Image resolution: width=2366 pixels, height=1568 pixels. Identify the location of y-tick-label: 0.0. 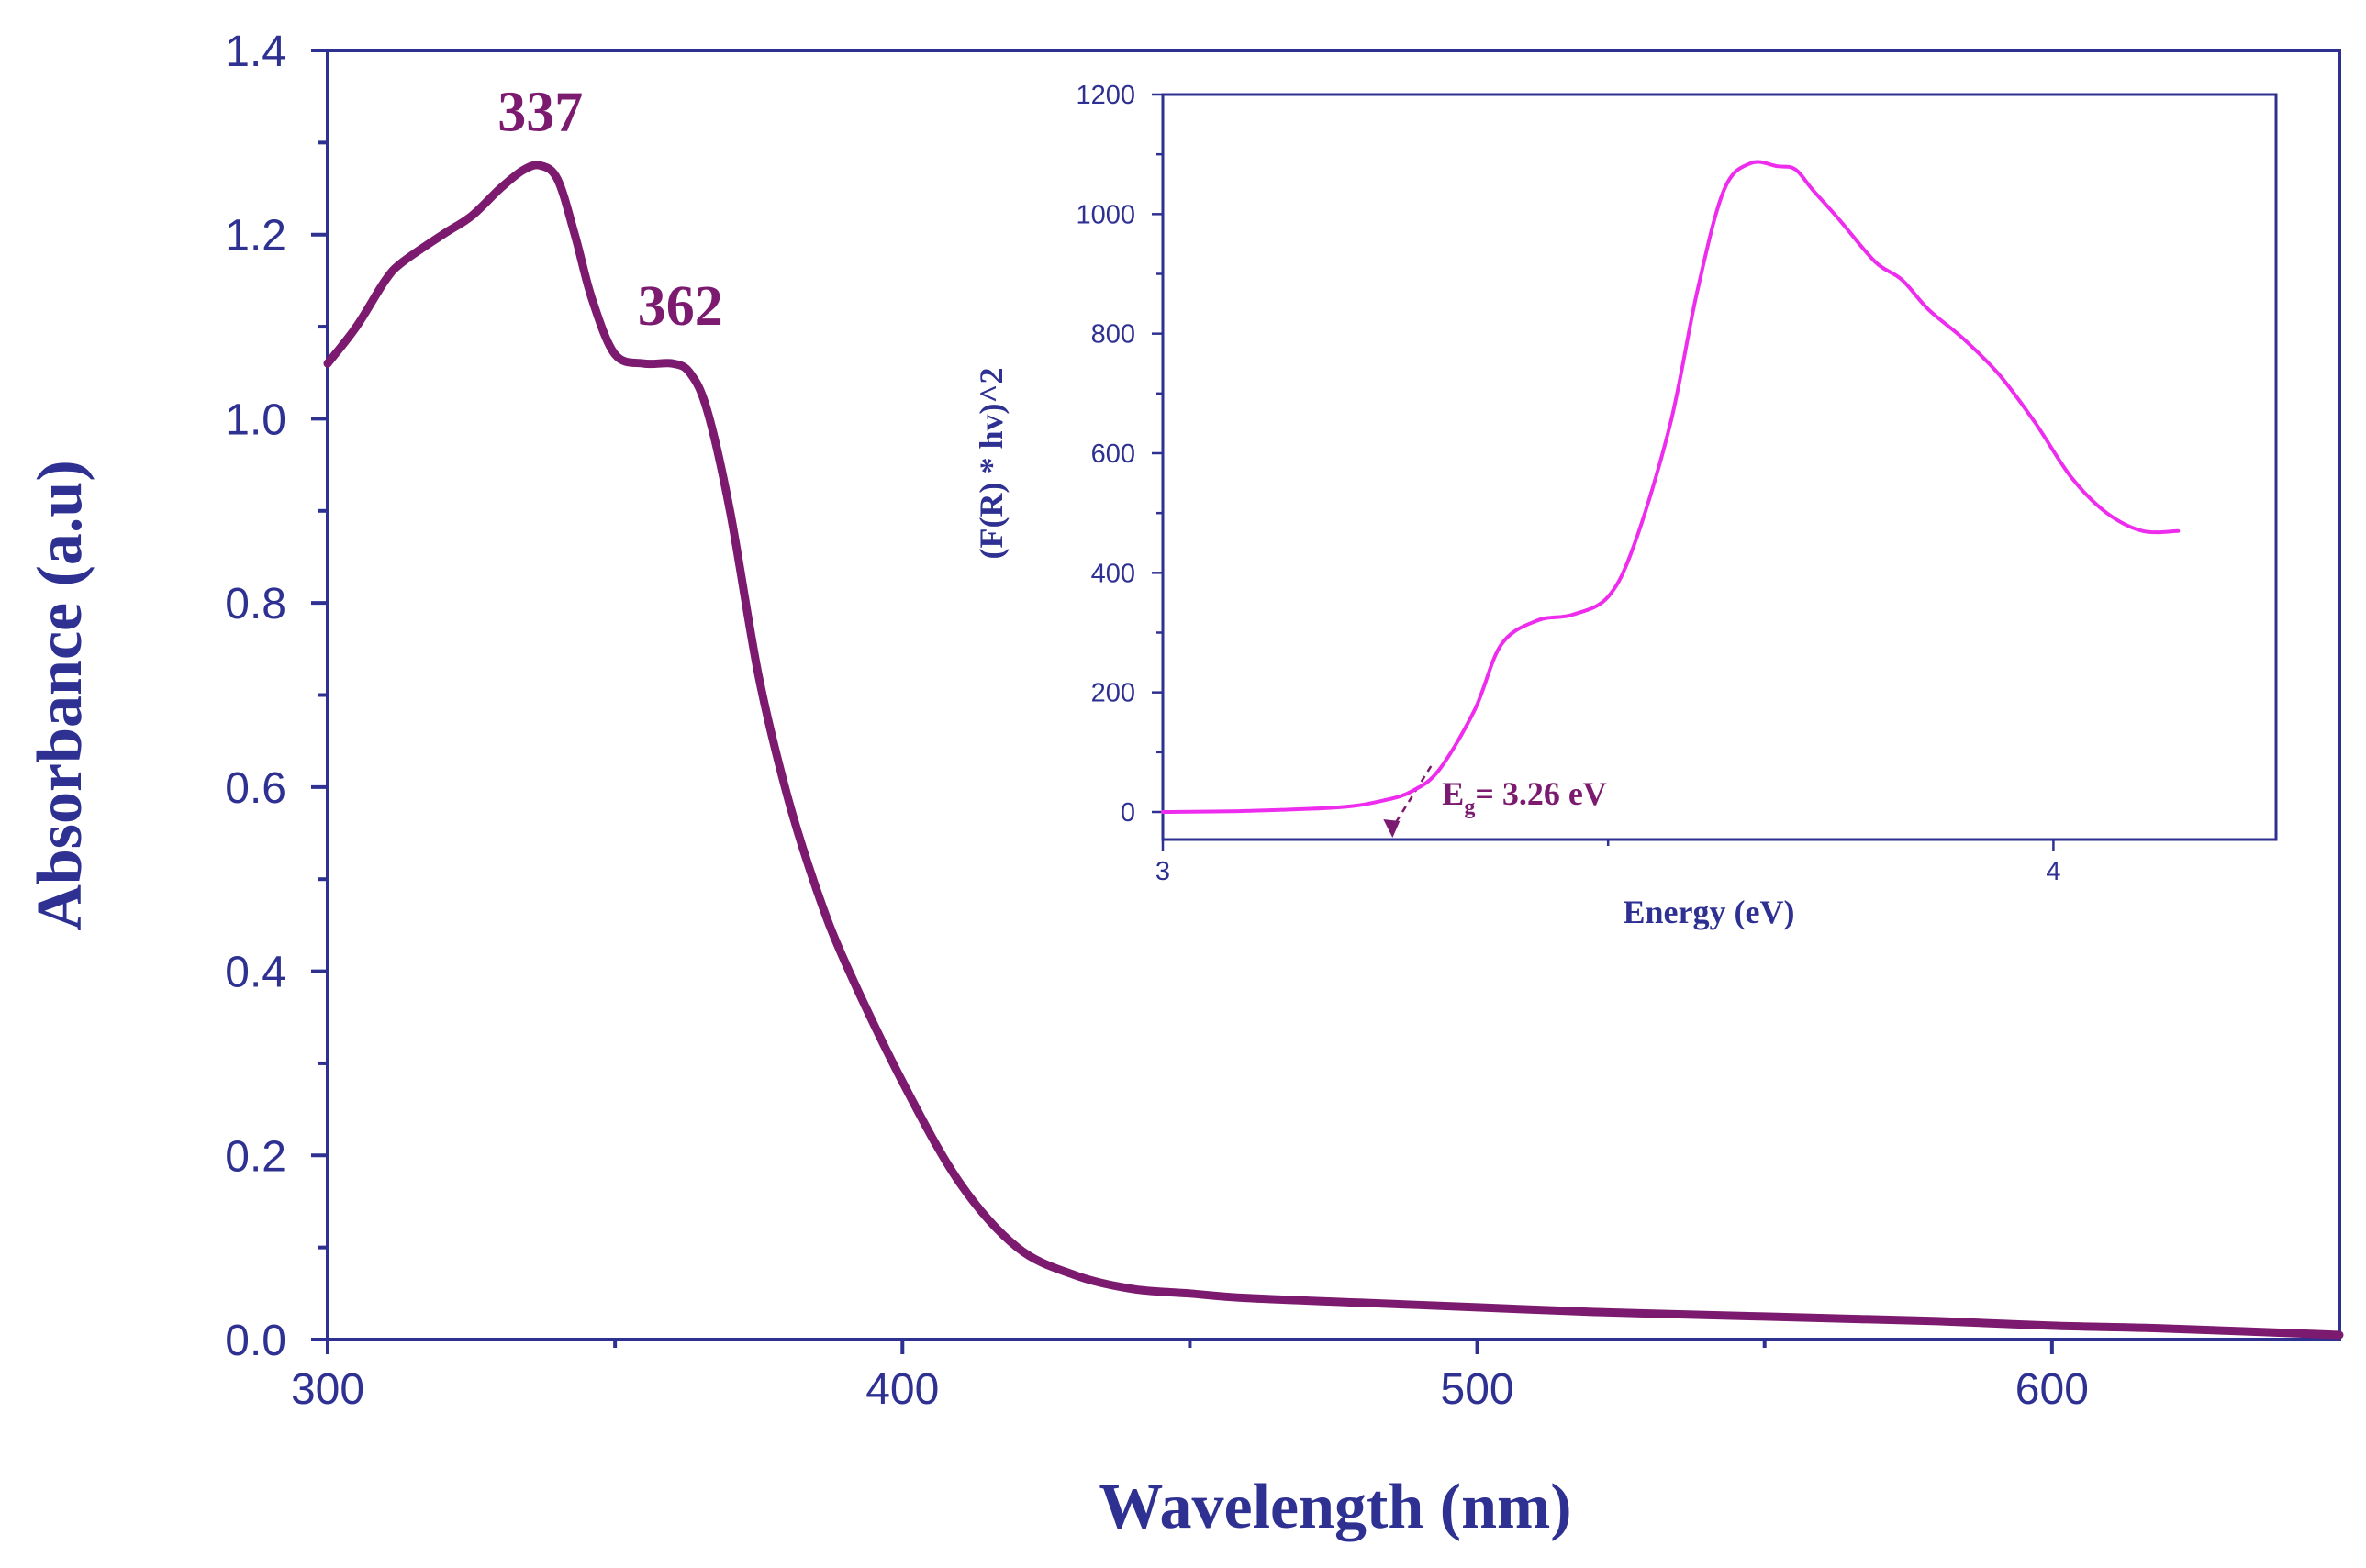
(255, 1341).